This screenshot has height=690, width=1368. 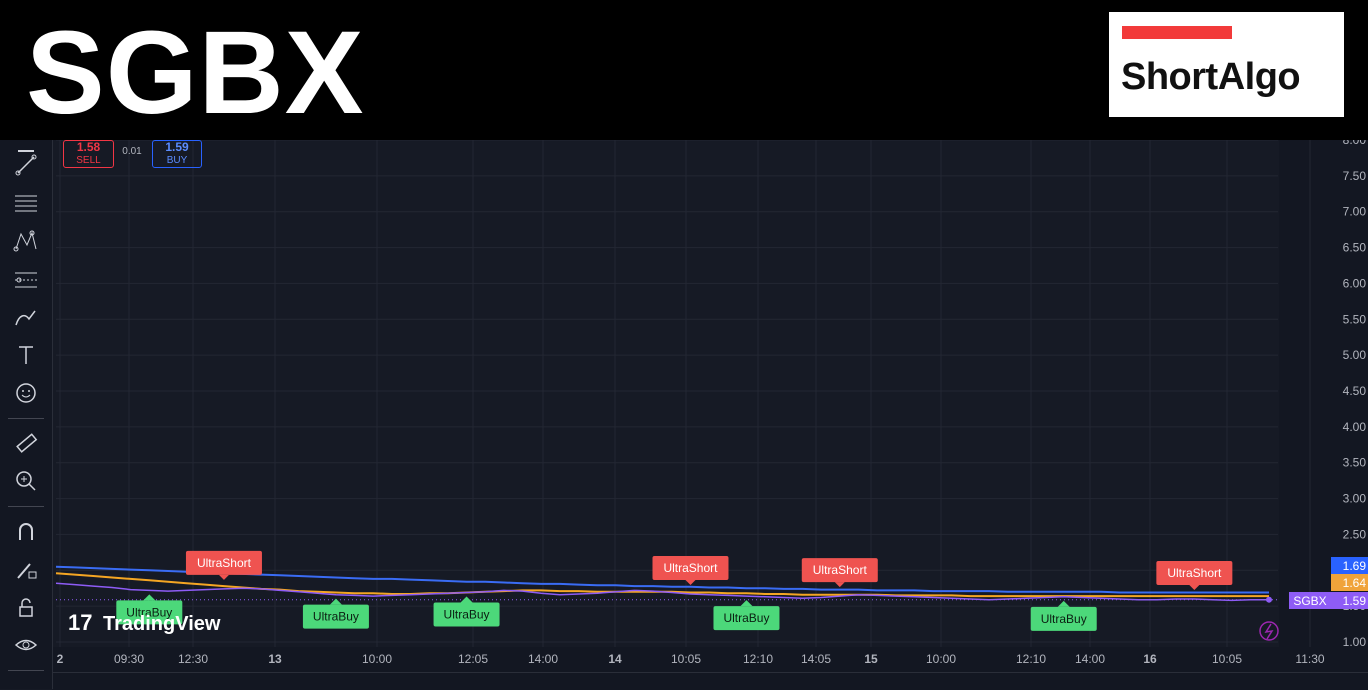 I want to click on fib-icon, so click(x=26, y=203).